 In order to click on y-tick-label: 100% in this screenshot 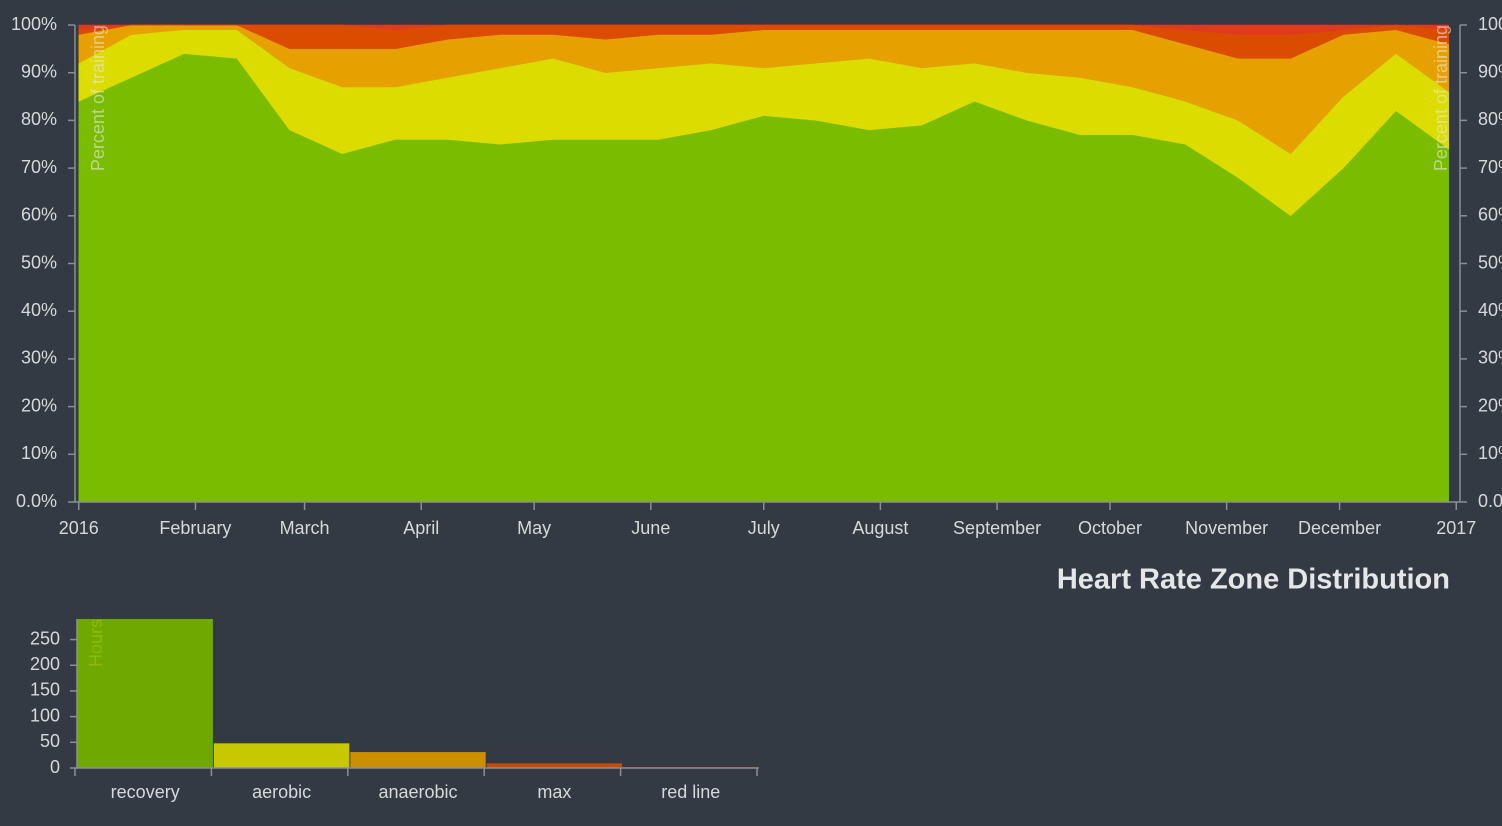, I will do `click(34, 24)`.